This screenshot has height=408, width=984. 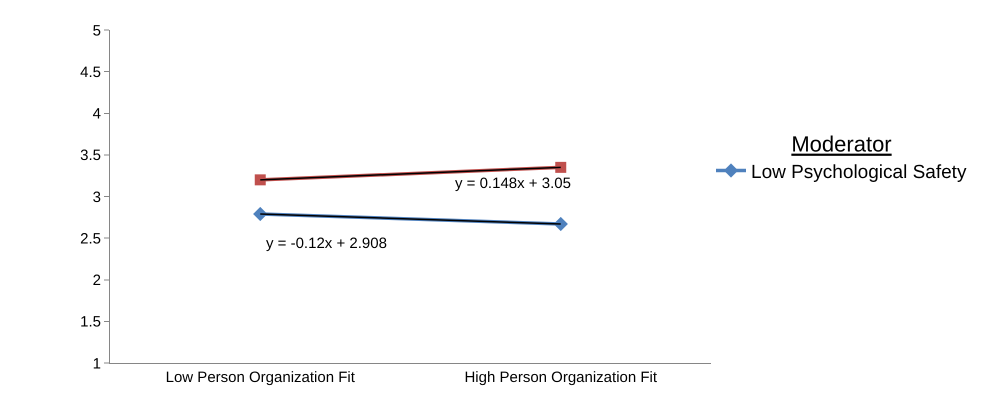 What do you see at coordinates (859, 172) in the screenshot?
I see `legend-label: Low Psychological Safety` at bounding box center [859, 172].